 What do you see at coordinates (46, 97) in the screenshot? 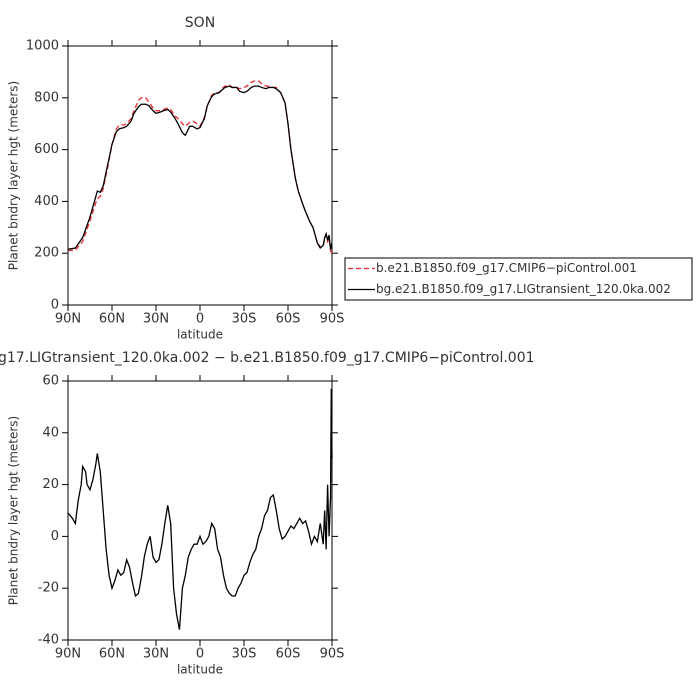
I see `y-tick-label: 800` at bounding box center [46, 97].